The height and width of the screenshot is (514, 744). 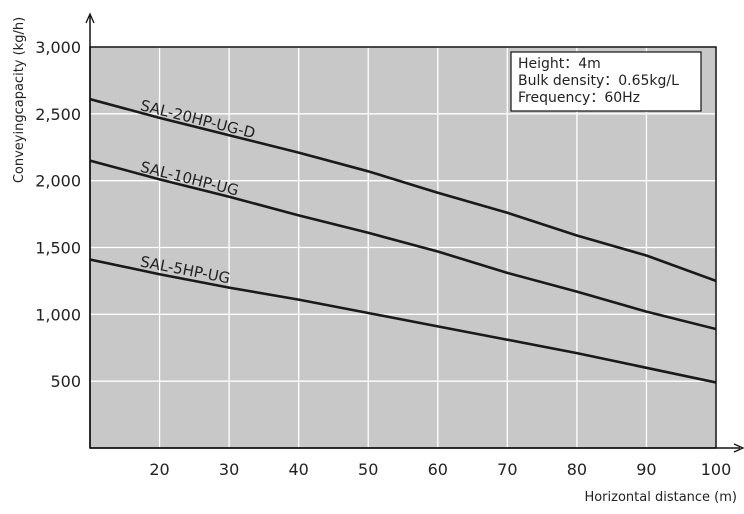 I want to click on x-tick-labels: 20 30 40 50 60 70 80 90 100, so click(x=440, y=469).